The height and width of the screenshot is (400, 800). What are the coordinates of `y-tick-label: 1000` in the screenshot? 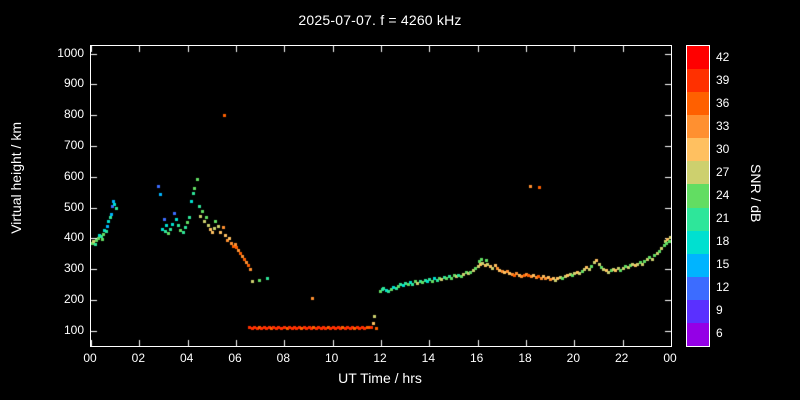 It's located at (70, 52).